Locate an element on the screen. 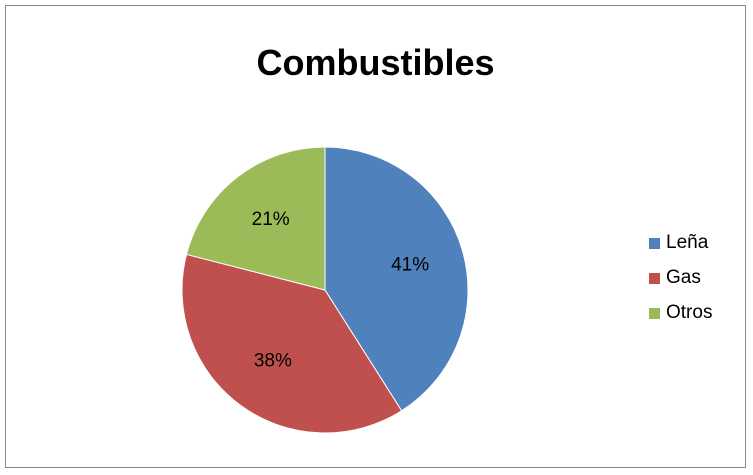 This screenshot has width=753, height=475. pie-label-lena: 41% is located at coordinates (410, 264).